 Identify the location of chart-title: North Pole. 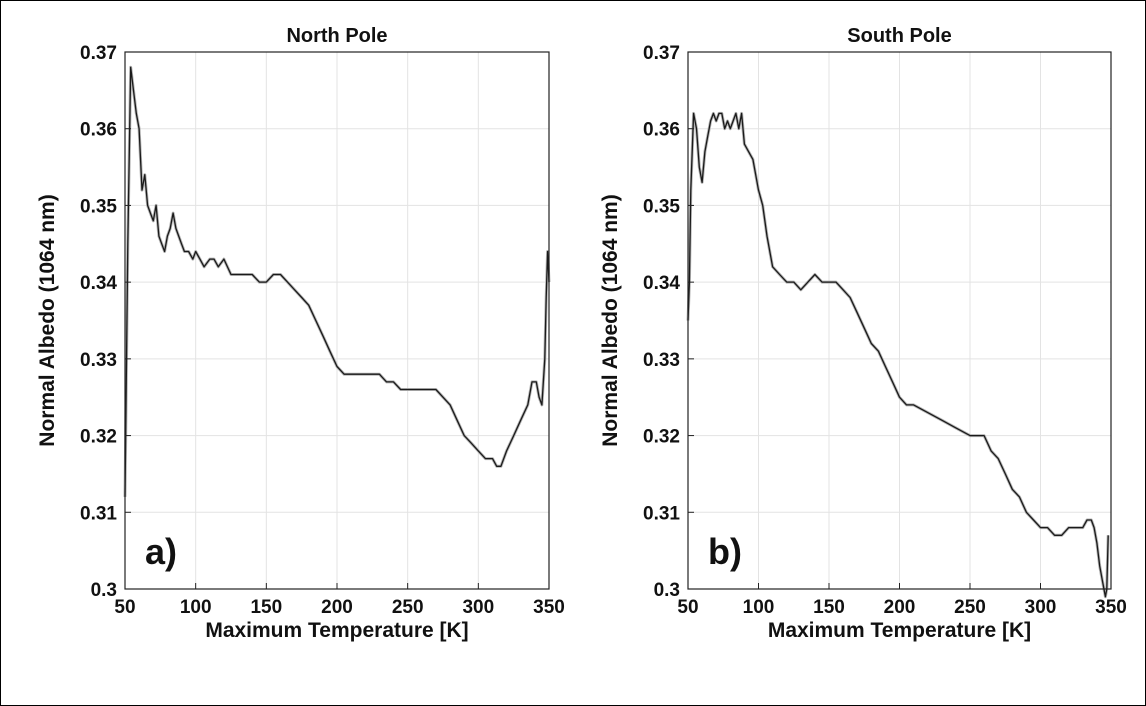
(336, 36).